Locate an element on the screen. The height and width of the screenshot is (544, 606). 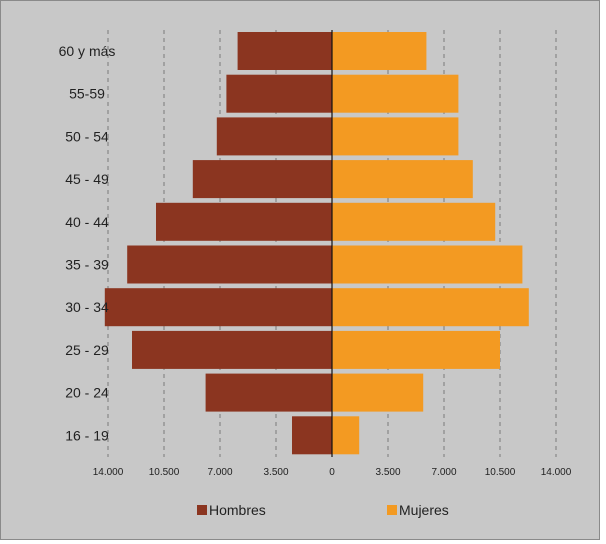
legend-swatch-mujeres is located at coordinates (392, 510).